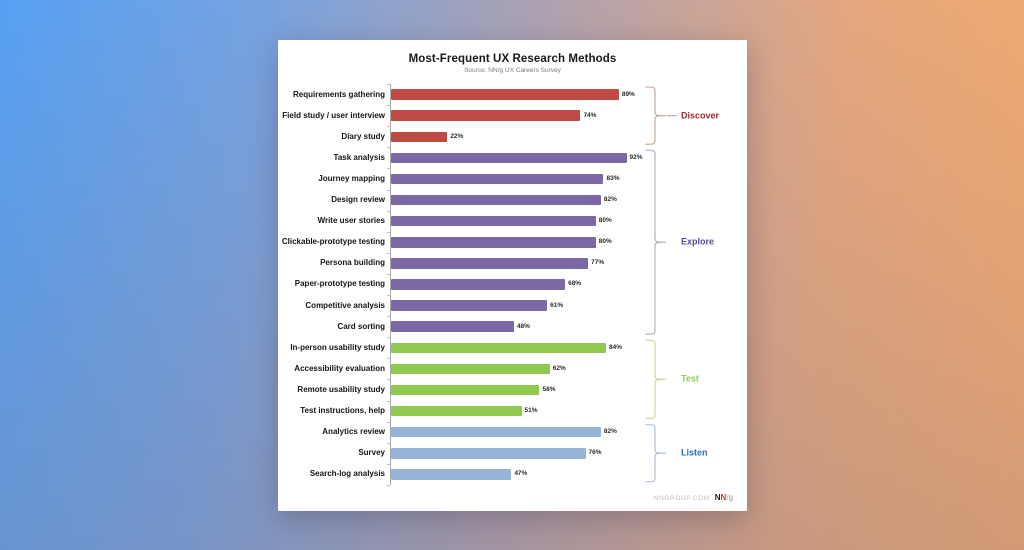 The image size is (1024, 550). Describe the element at coordinates (339, 368) in the screenshot. I see `category-label: Accessibility evaluation` at that location.